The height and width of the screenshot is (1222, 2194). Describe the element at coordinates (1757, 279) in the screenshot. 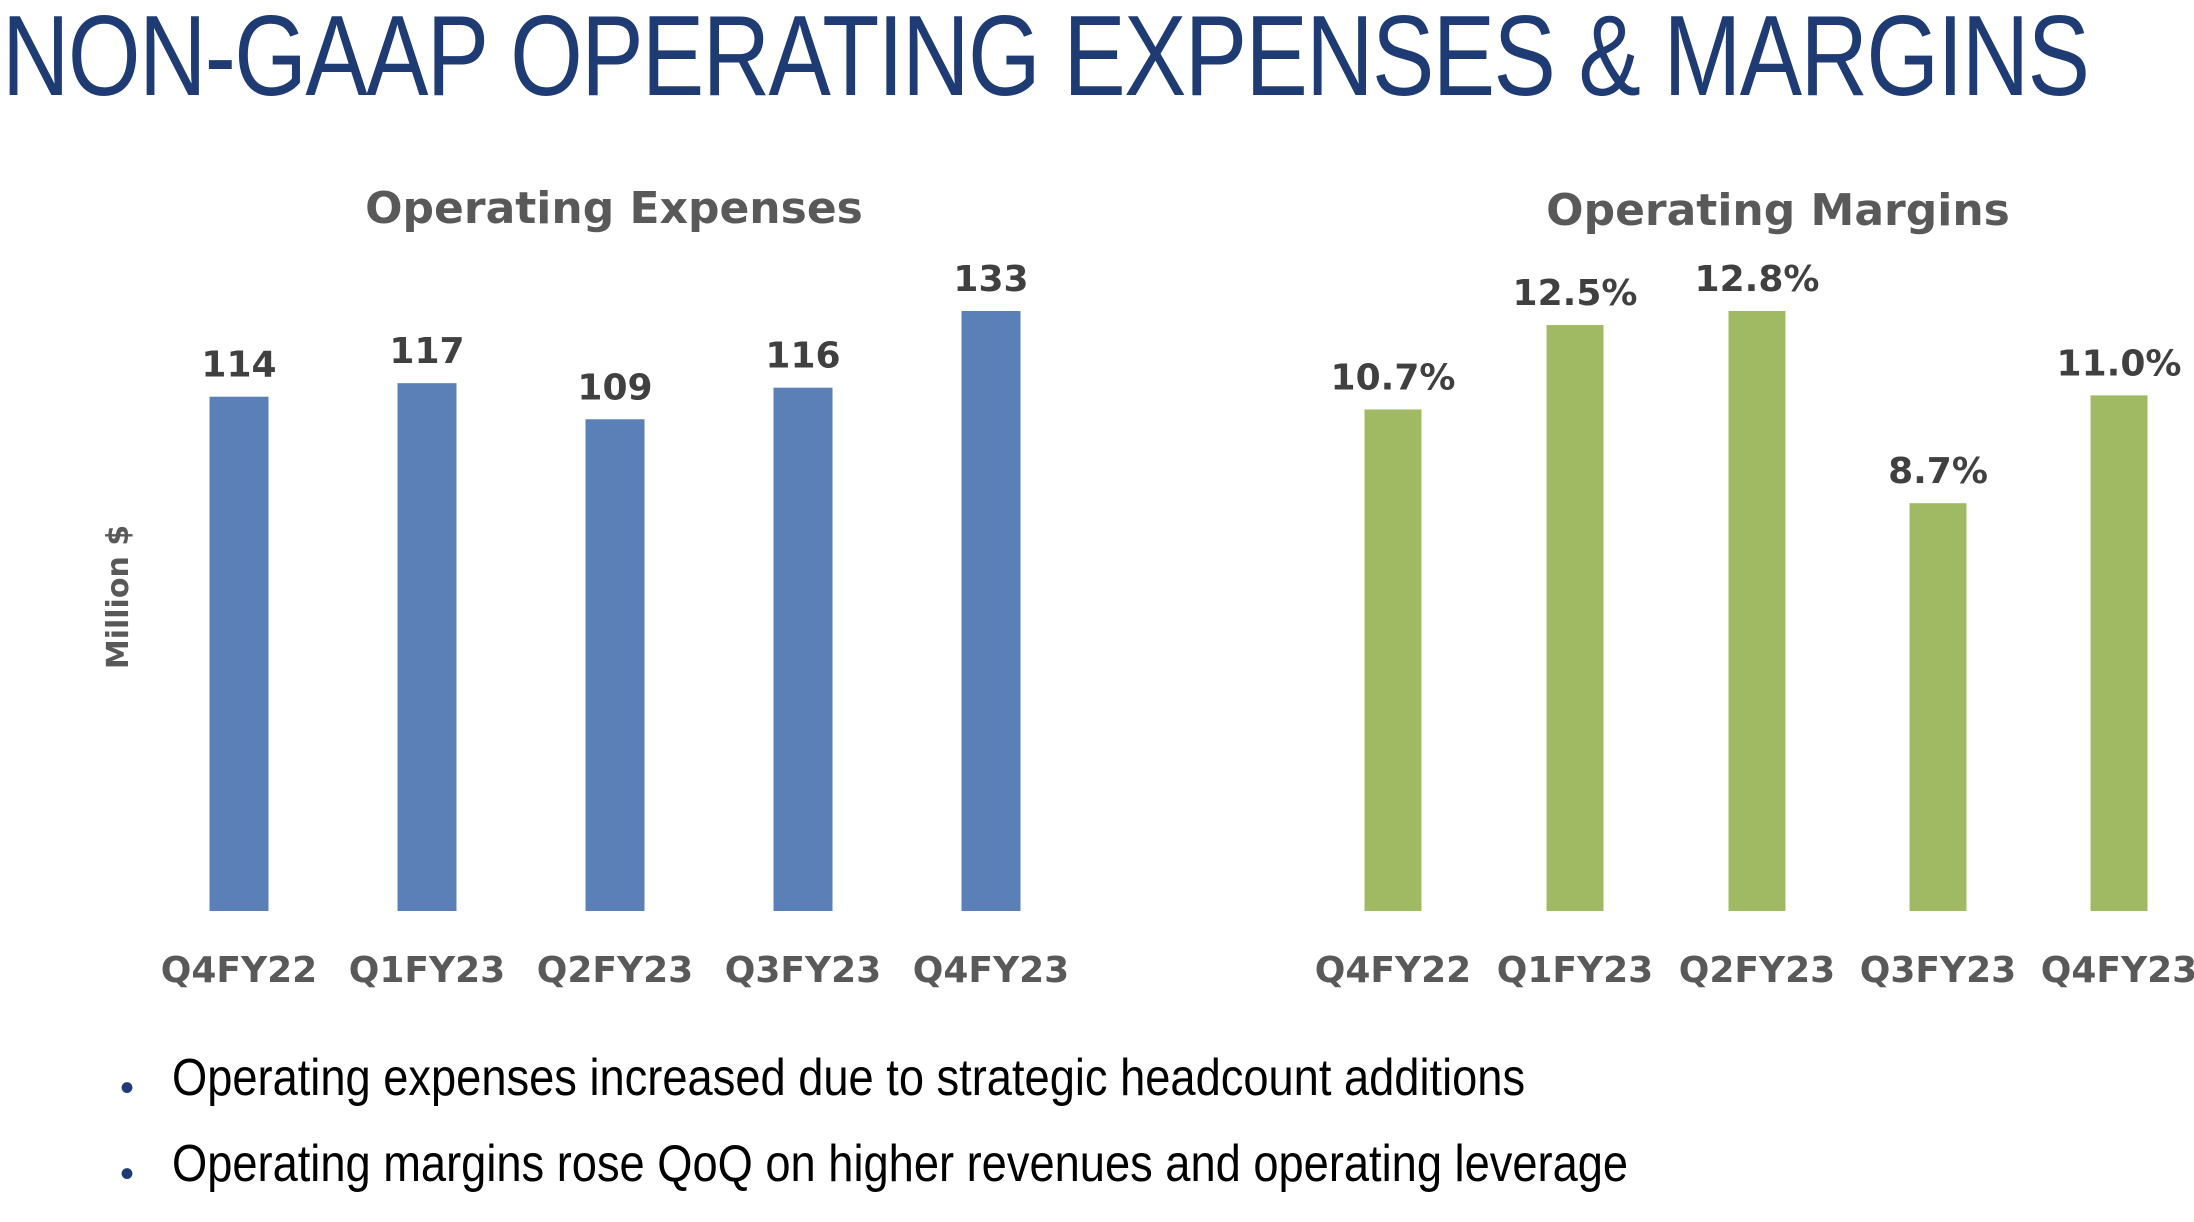

I see `operating-margins-data-label: 12.8%` at that location.